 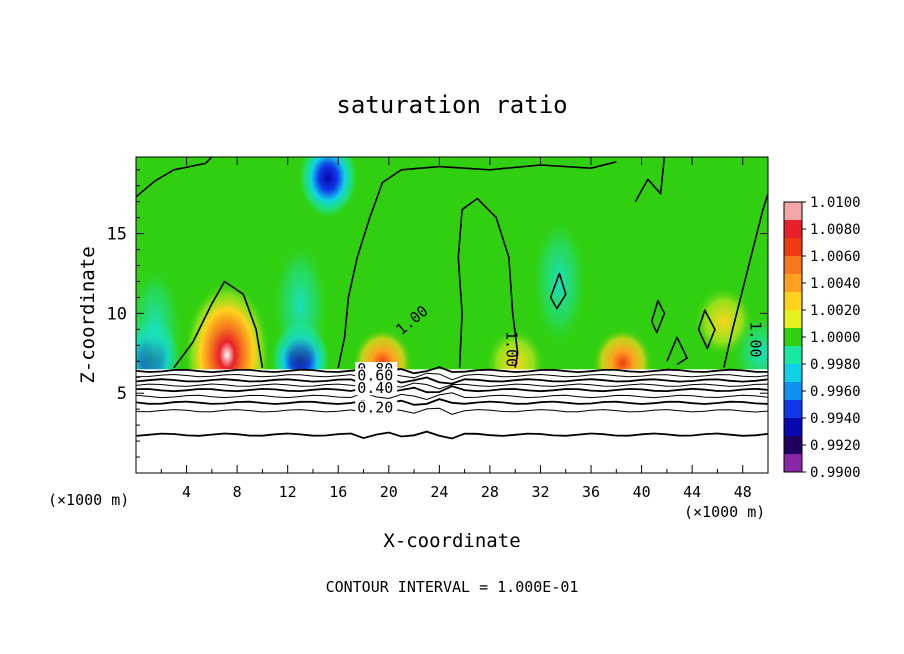 What do you see at coordinates (452, 370) in the screenshot?
I see `contour-line-0.9` at bounding box center [452, 370].